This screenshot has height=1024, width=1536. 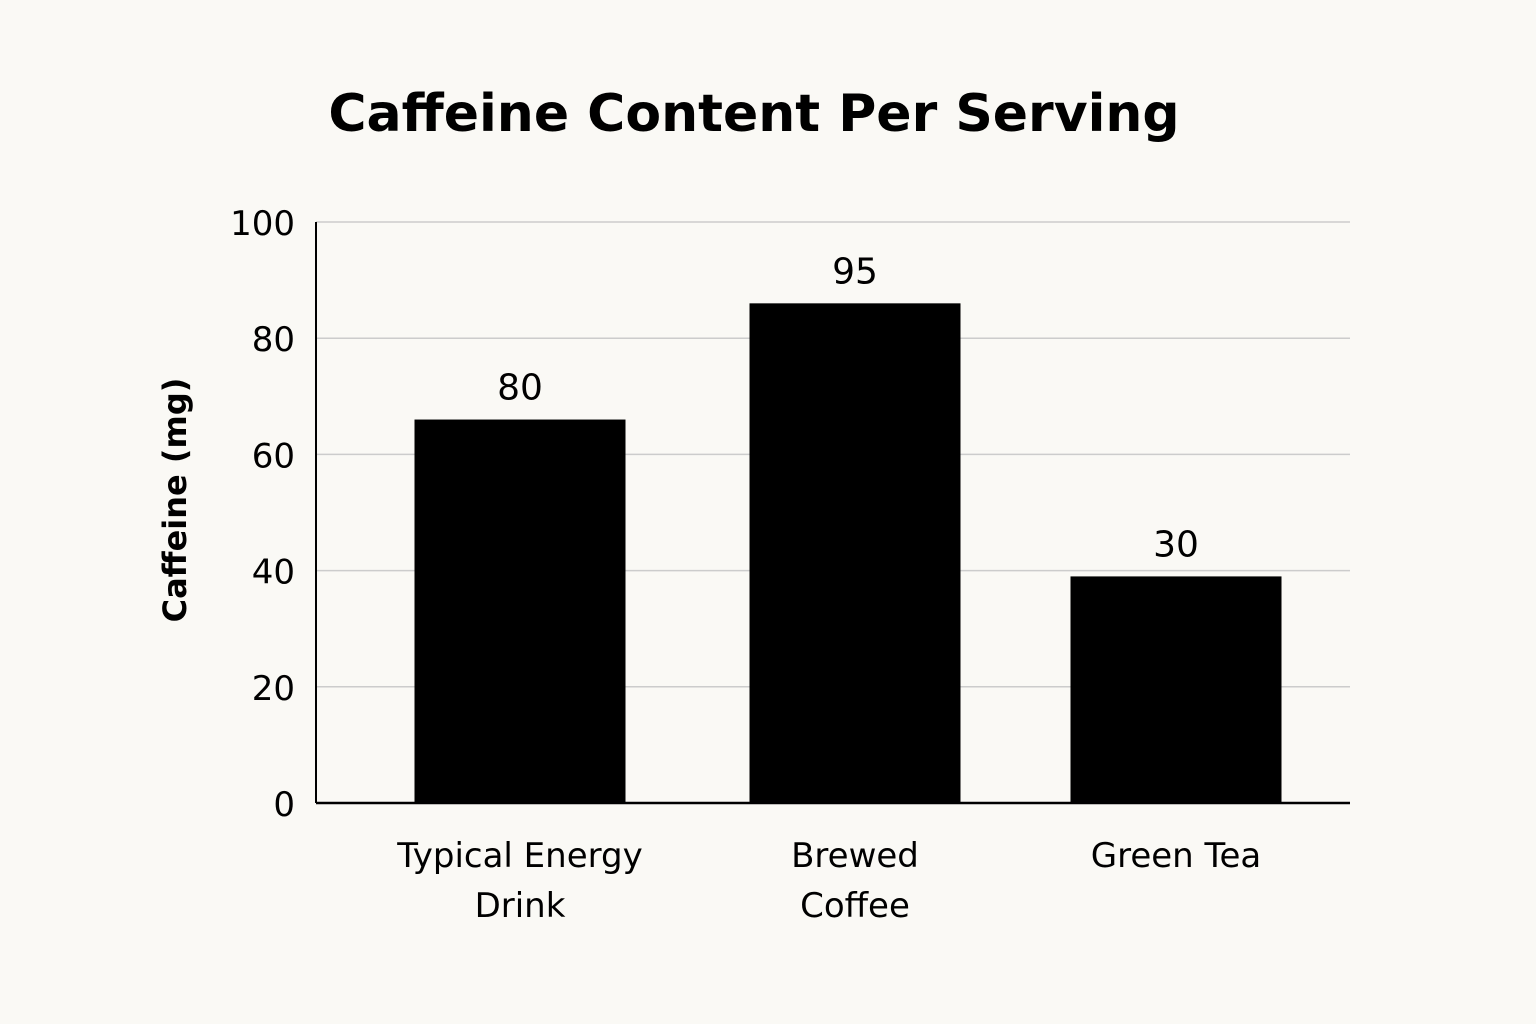 I want to click on y-tick-label: 40, so click(x=273, y=573).